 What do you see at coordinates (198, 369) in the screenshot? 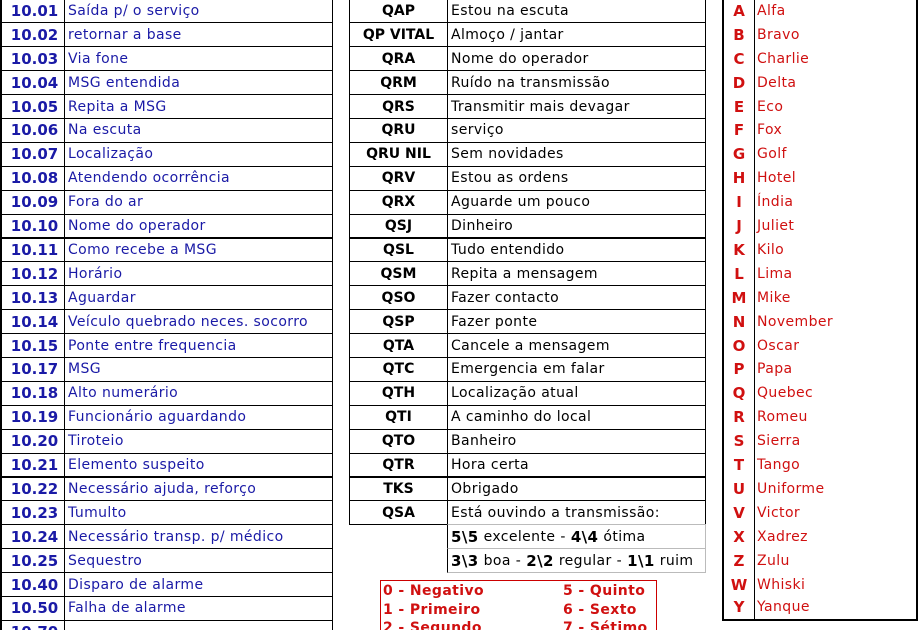
I see `ten-code-meaning: MSG` at bounding box center [198, 369].